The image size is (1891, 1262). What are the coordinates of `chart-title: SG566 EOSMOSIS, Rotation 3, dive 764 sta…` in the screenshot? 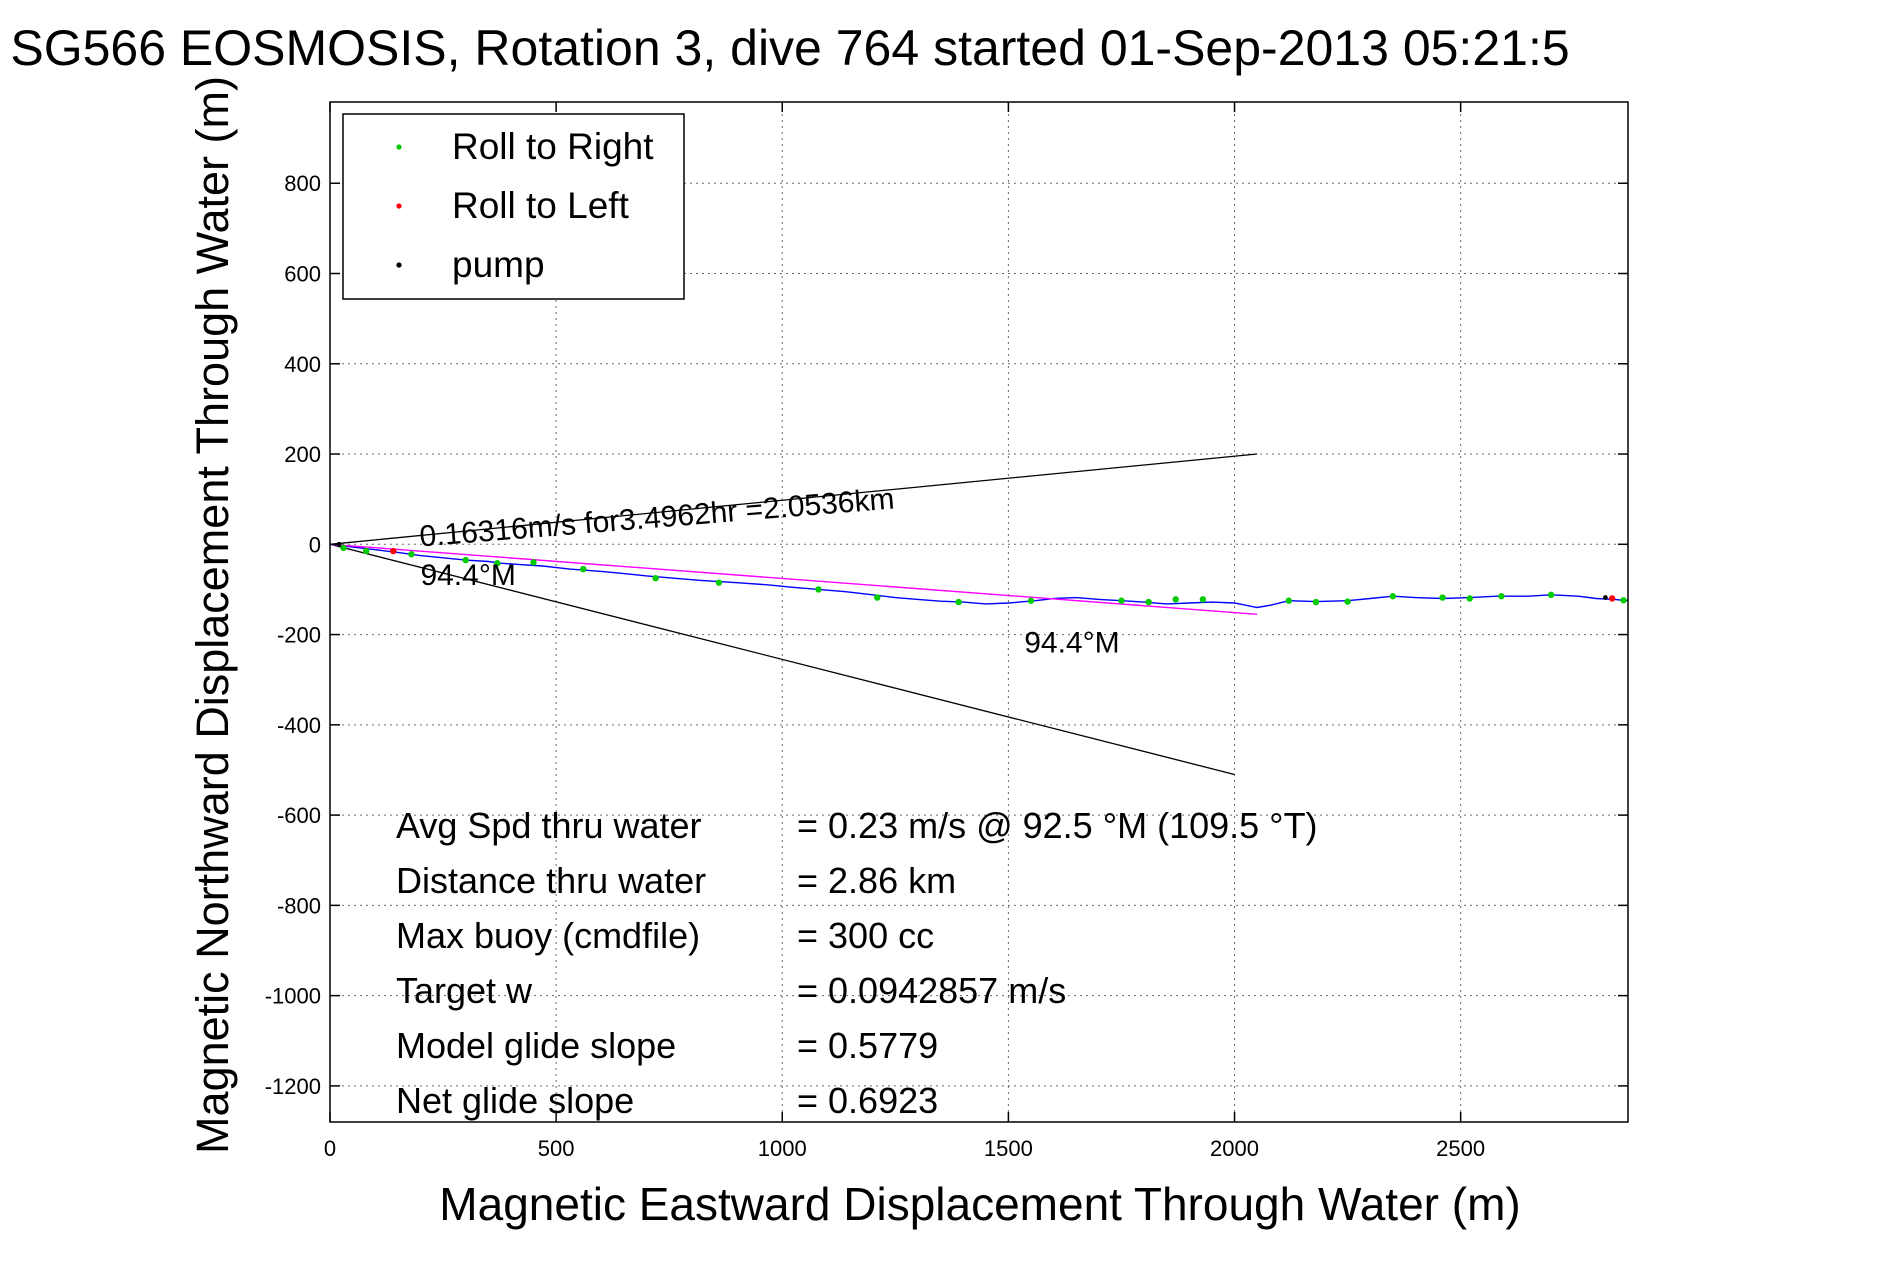 It's located at (789, 48).